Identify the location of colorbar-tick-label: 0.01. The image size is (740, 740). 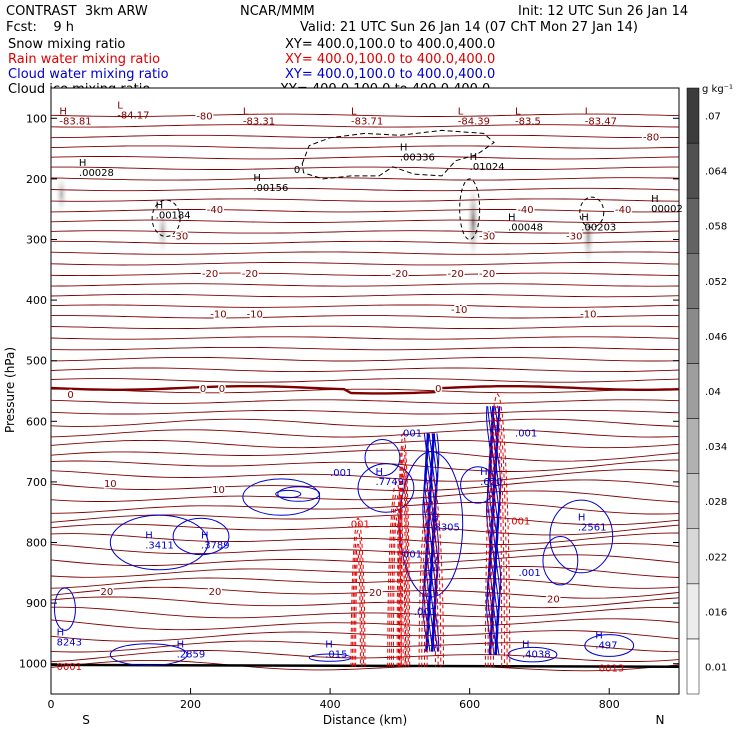
(716, 667).